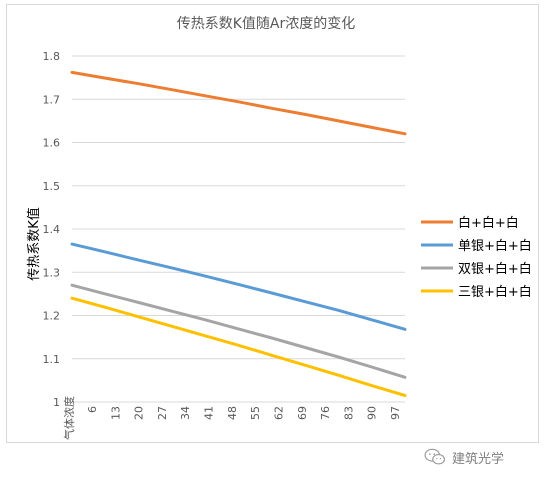 The width and height of the screenshot is (547, 485). I want to click on y-tick-label: 1.3, so click(52, 272).